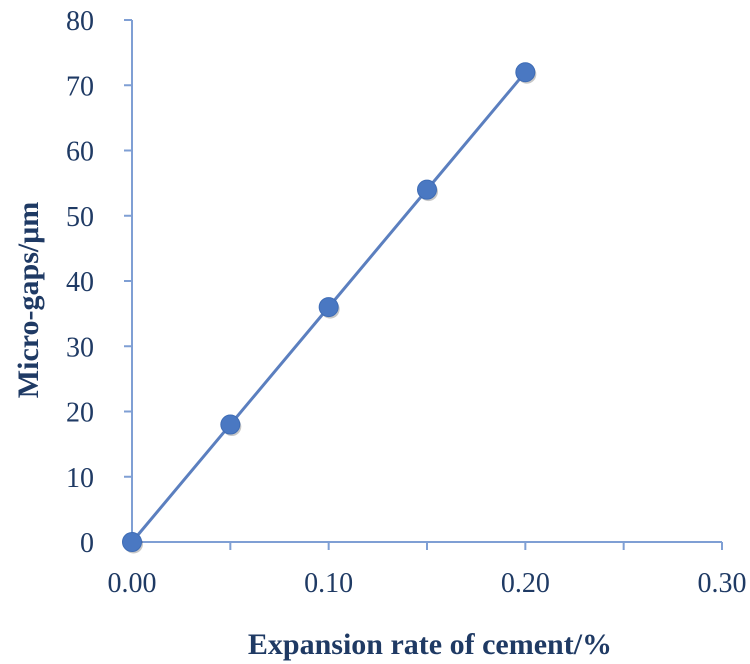 This screenshot has width=750, height=664. What do you see at coordinates (80, 21) in the screenshot?
I see `y-tick-label-8: 80` at bounding box center [80, 21].